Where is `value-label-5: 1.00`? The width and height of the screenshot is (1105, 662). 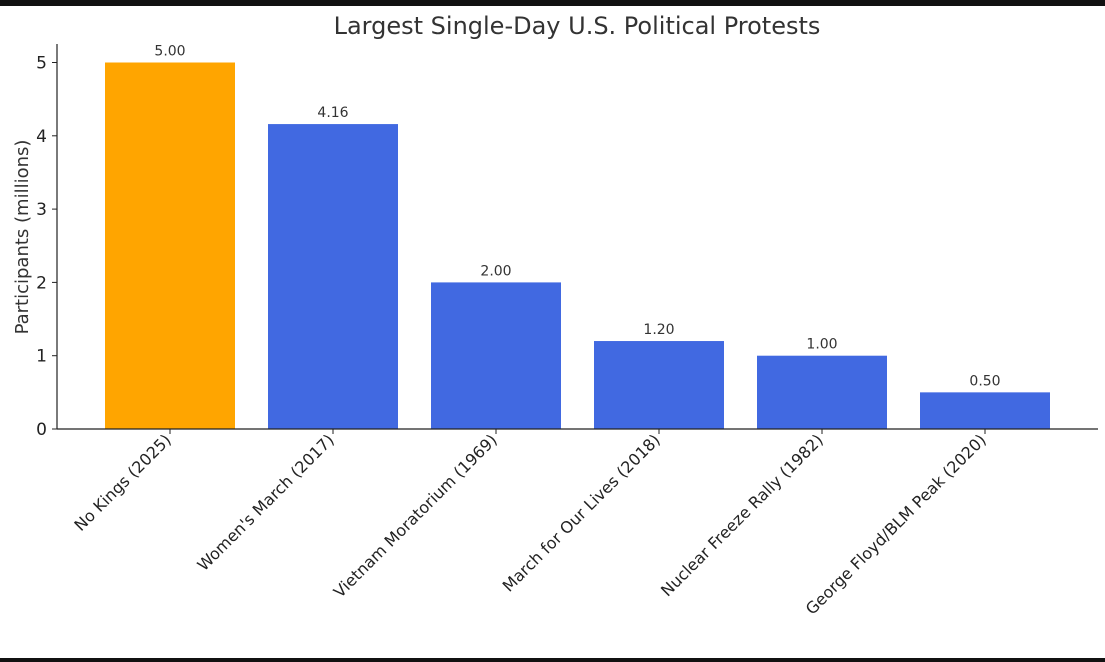
value-label-5: 1.00 is located at coordinates (821, 345).